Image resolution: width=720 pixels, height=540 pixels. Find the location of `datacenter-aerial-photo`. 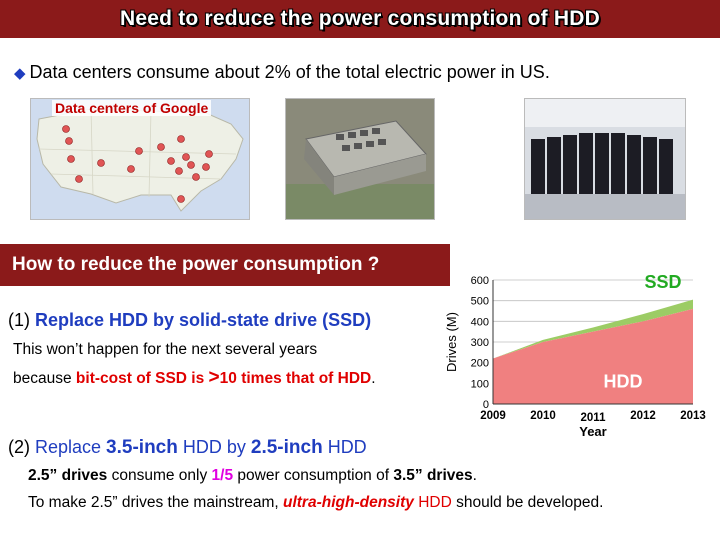

datacenter-aerial-photo is located at coordinates (360, 159).